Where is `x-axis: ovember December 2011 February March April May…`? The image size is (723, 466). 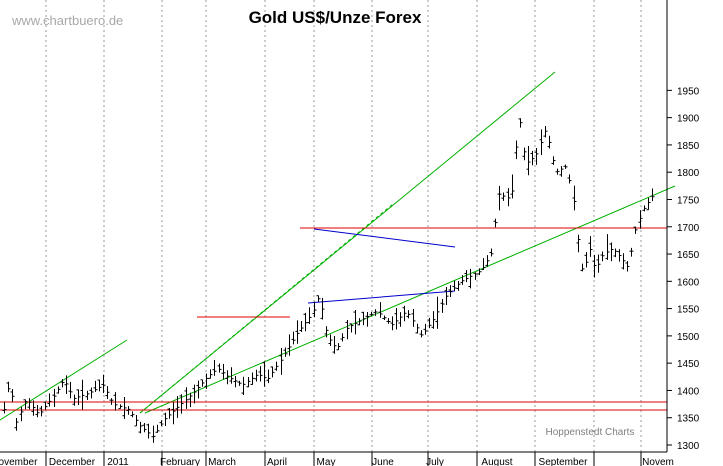 x-axis: ovember December 2011 February March April May… is located at coordinates (337, 459).